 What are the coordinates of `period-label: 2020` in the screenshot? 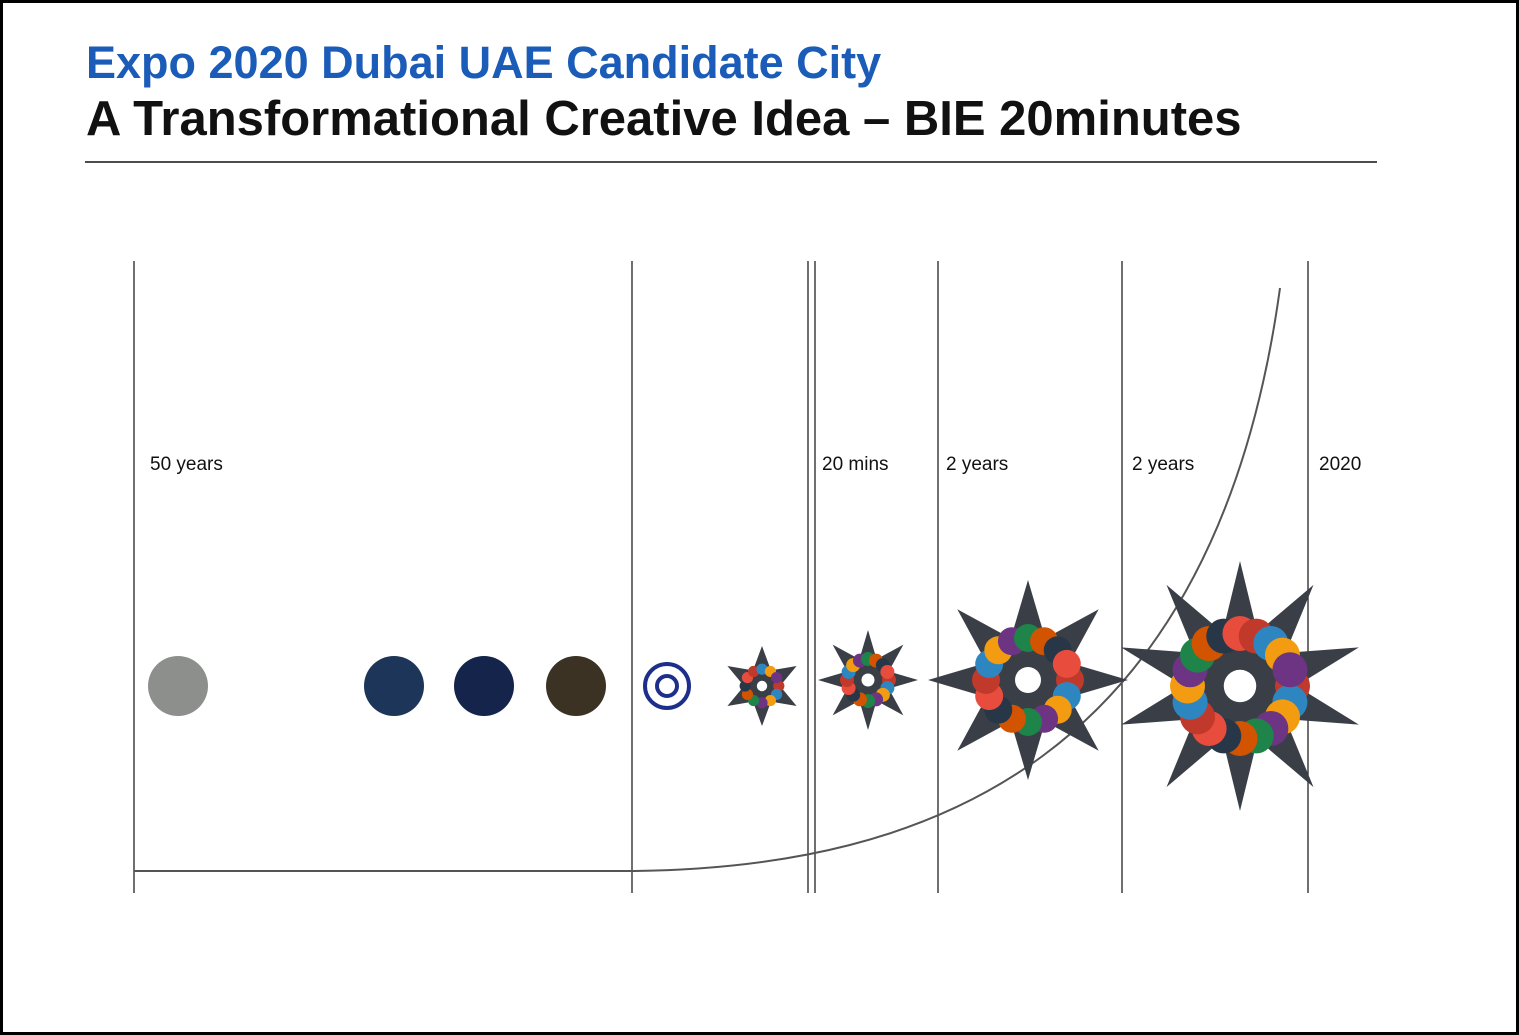 It's located at (1340, 464).